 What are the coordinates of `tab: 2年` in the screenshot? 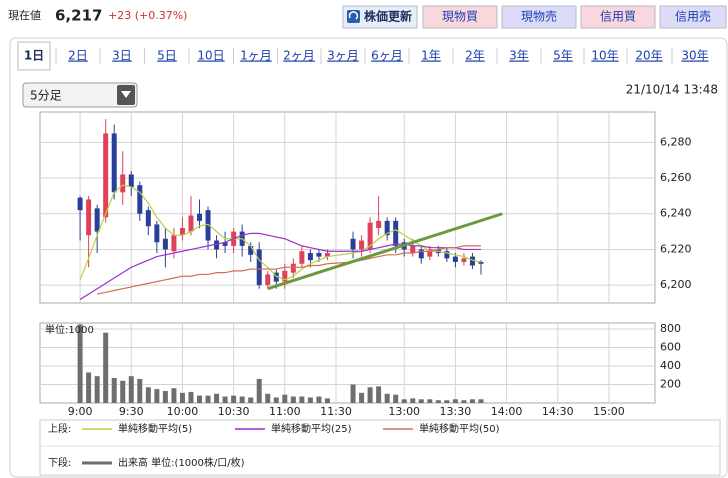 It's located at (475, 56).